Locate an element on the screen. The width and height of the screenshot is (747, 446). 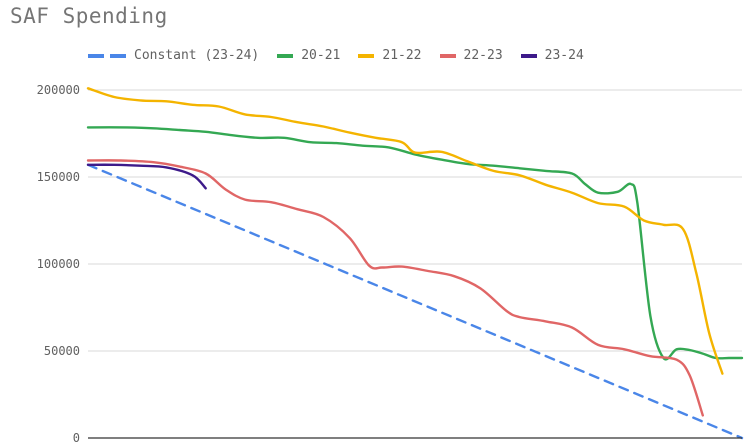
y-tick-label: 0 is located at coordinates (76, 438).